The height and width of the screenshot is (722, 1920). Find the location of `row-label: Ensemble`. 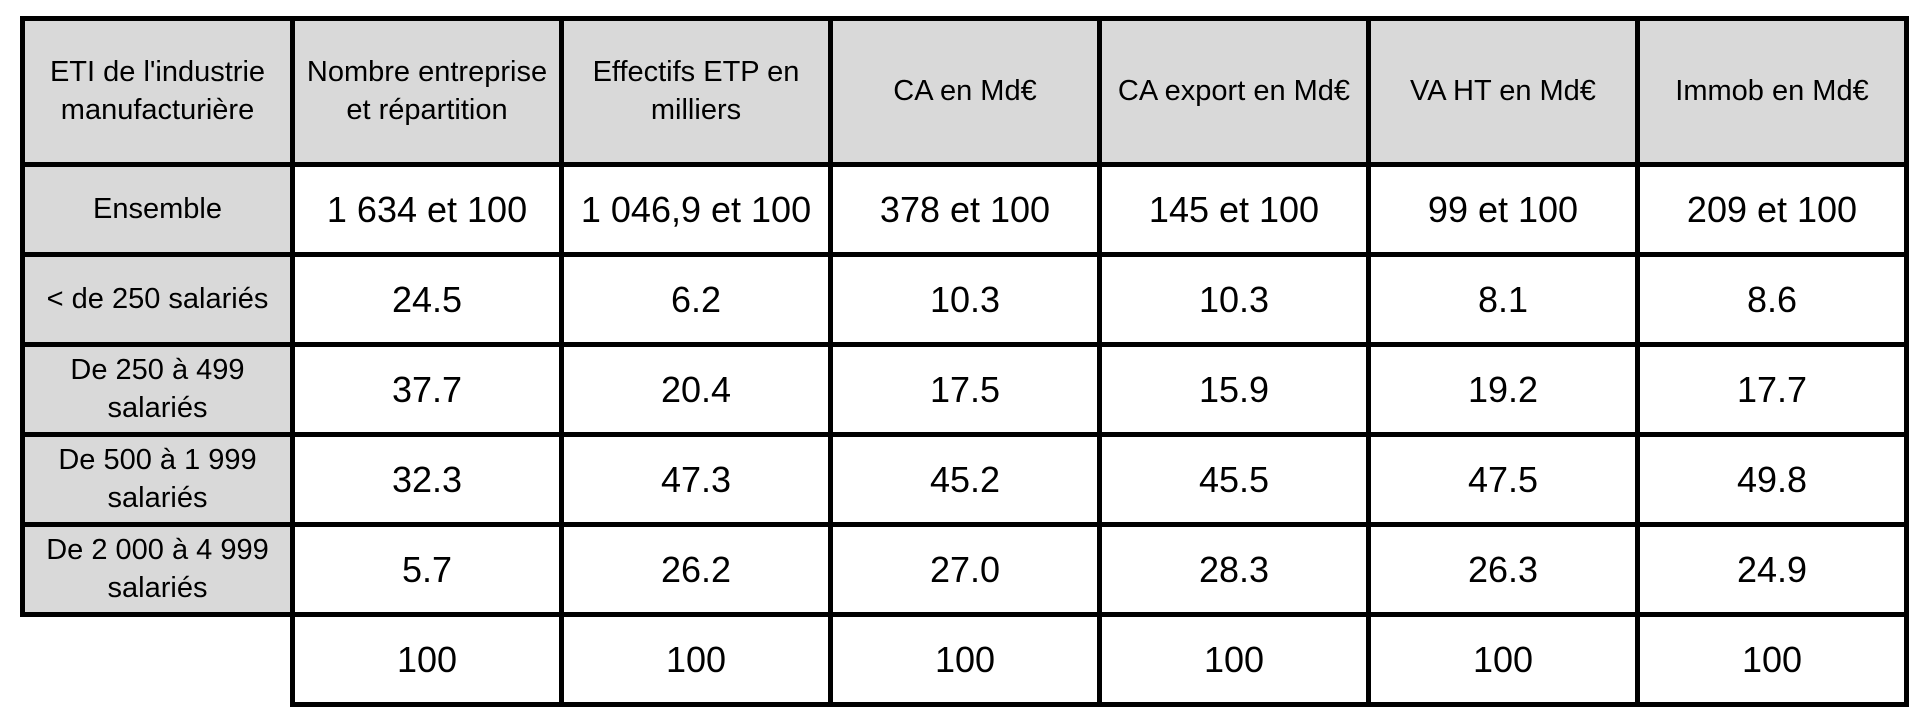

row-label: Ensemble is located at coordinates (157, 209).